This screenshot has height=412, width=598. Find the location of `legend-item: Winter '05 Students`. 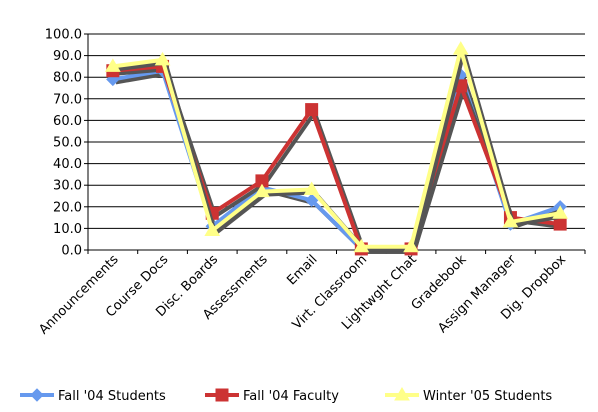

legend-item: Winter '05 Students is located at coordinates (468, 395).